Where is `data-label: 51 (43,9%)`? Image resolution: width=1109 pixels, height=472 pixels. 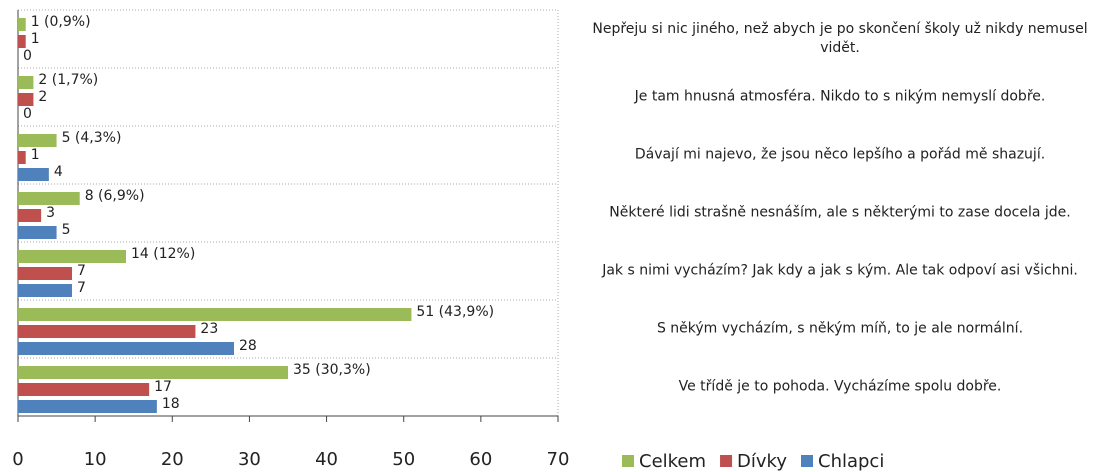 data-label: 51 (43,9%) is located at coordinates (455, 312).